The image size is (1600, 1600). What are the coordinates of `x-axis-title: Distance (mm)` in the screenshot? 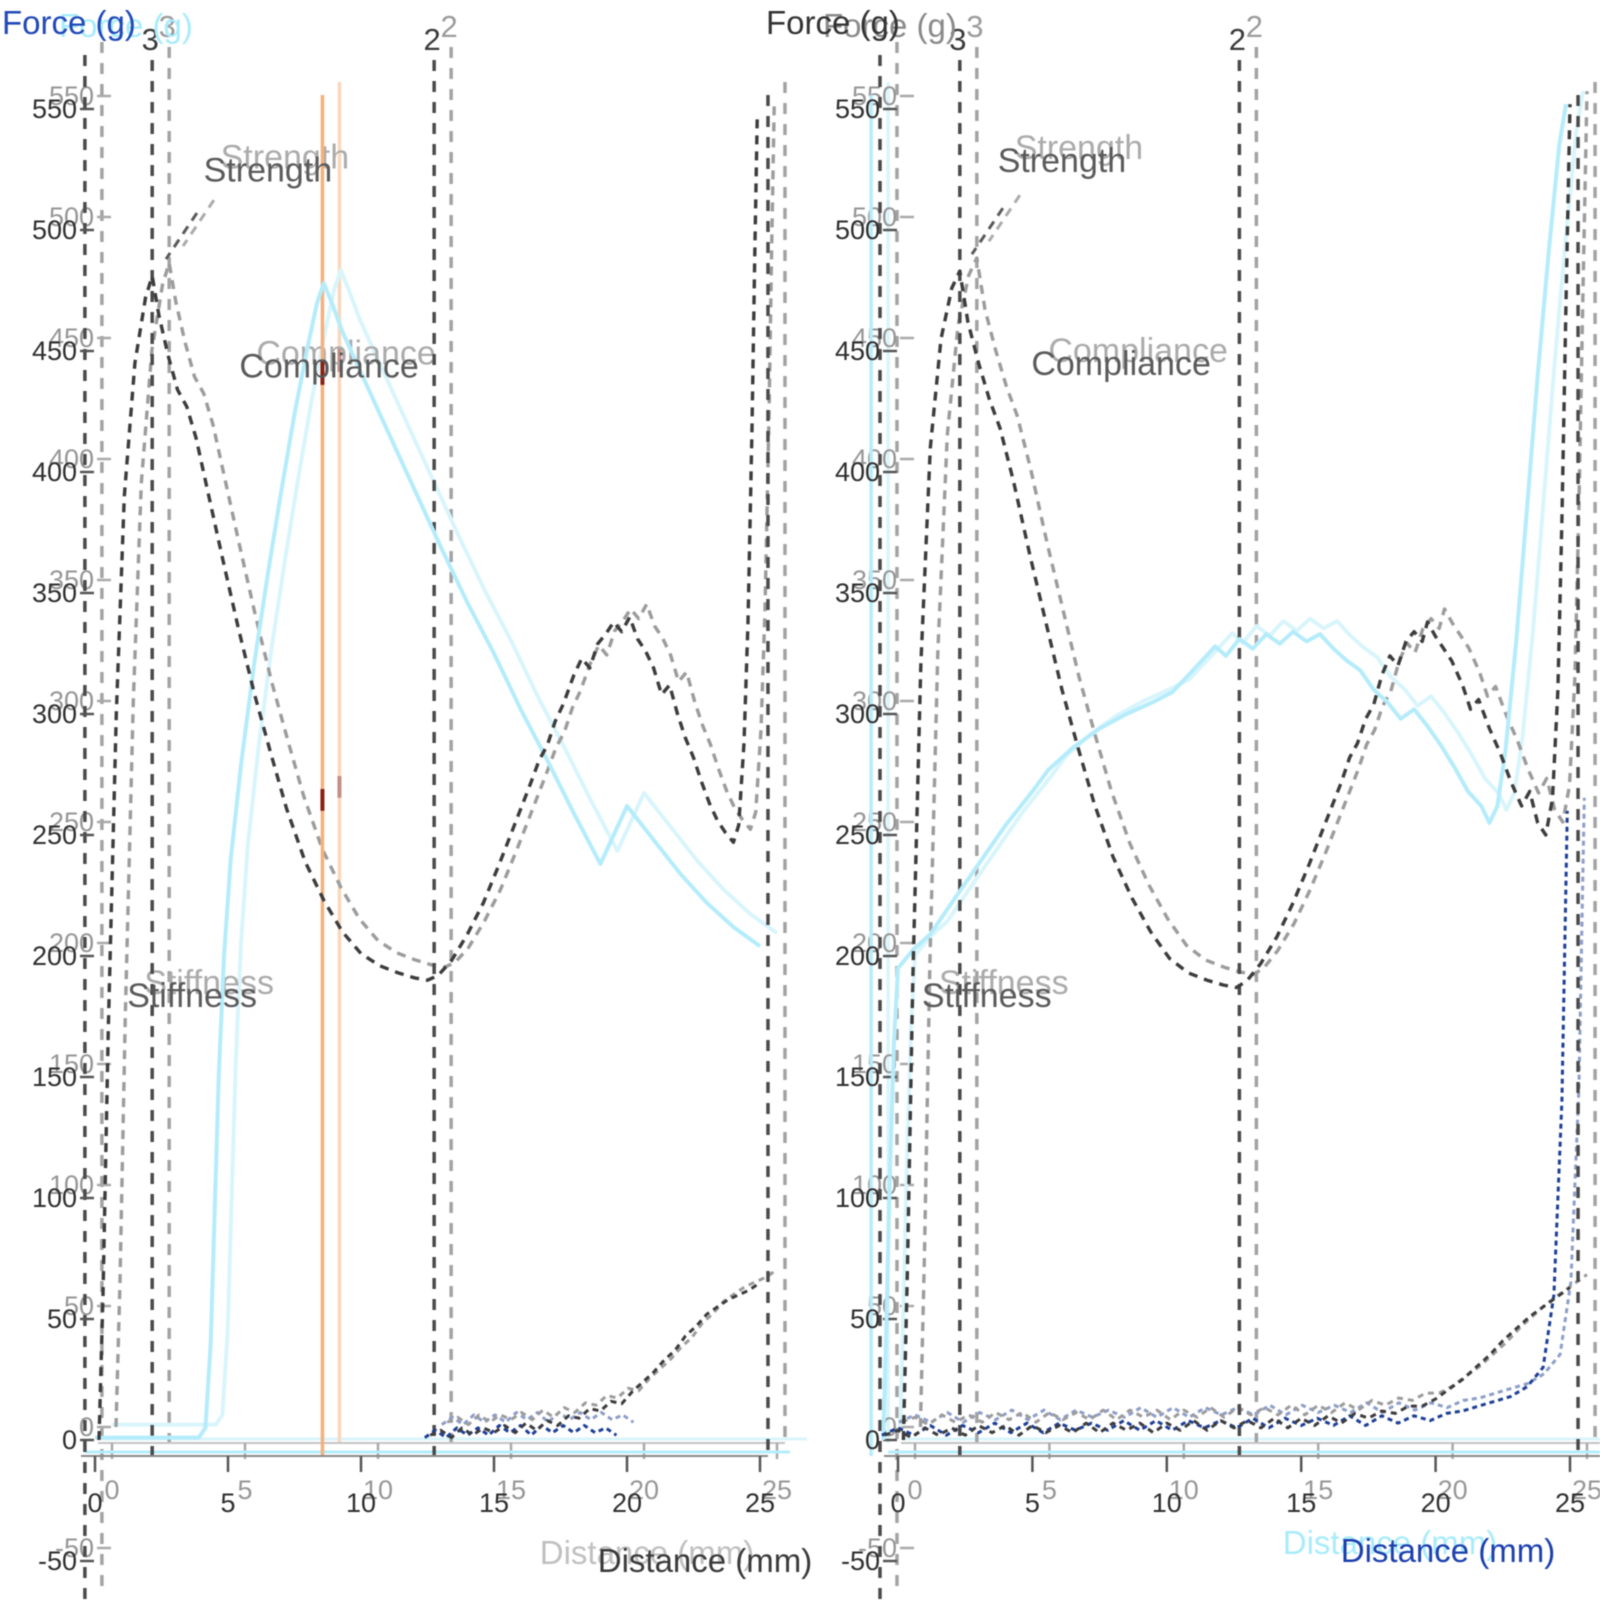 It's located at (705, 1560).